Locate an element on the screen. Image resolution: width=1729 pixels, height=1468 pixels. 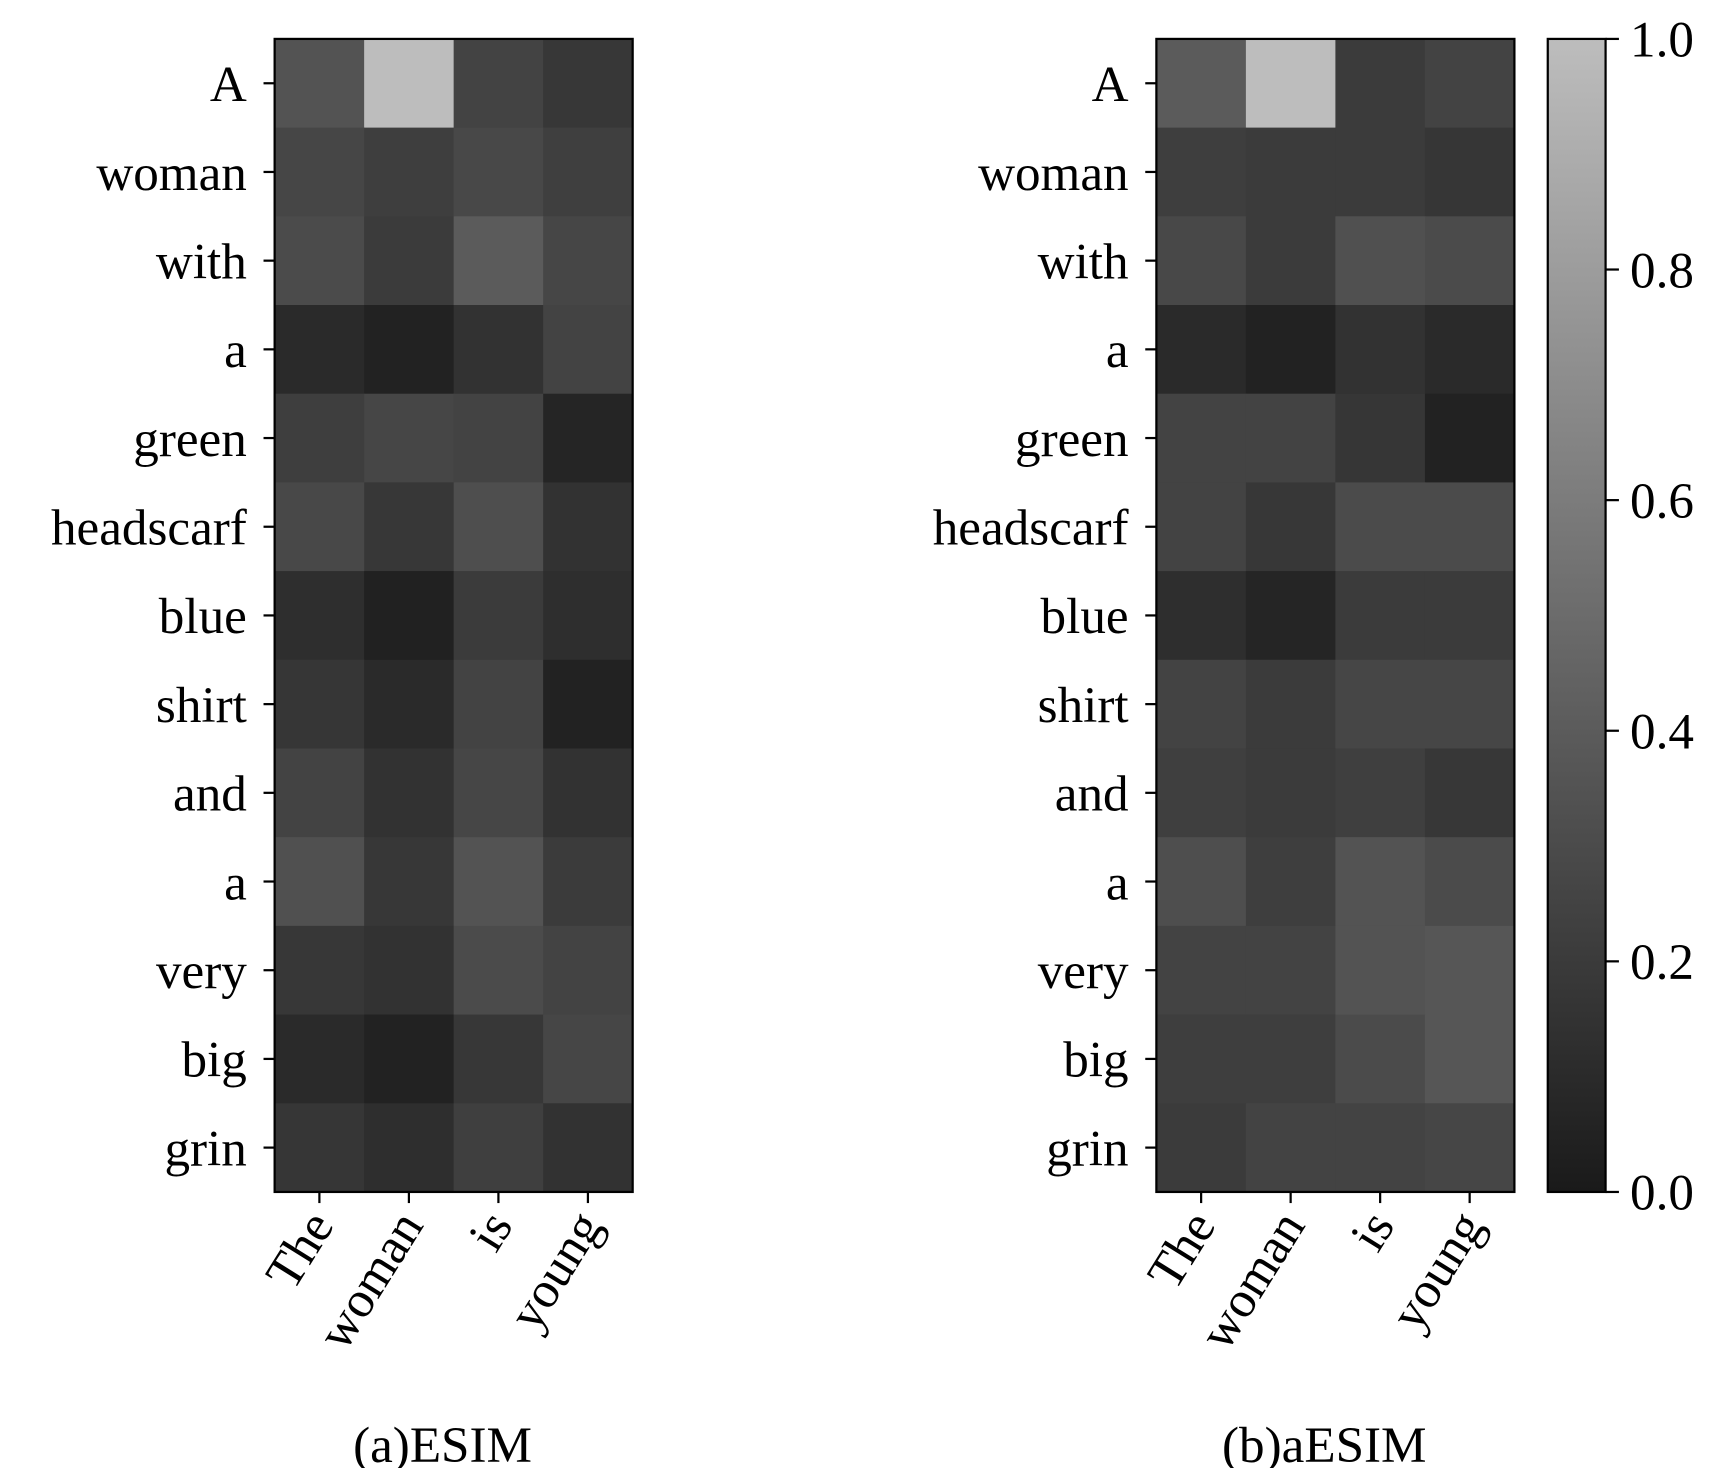
colorbar-tick-label: 0.0 is located at coordinates (1662, 1193).